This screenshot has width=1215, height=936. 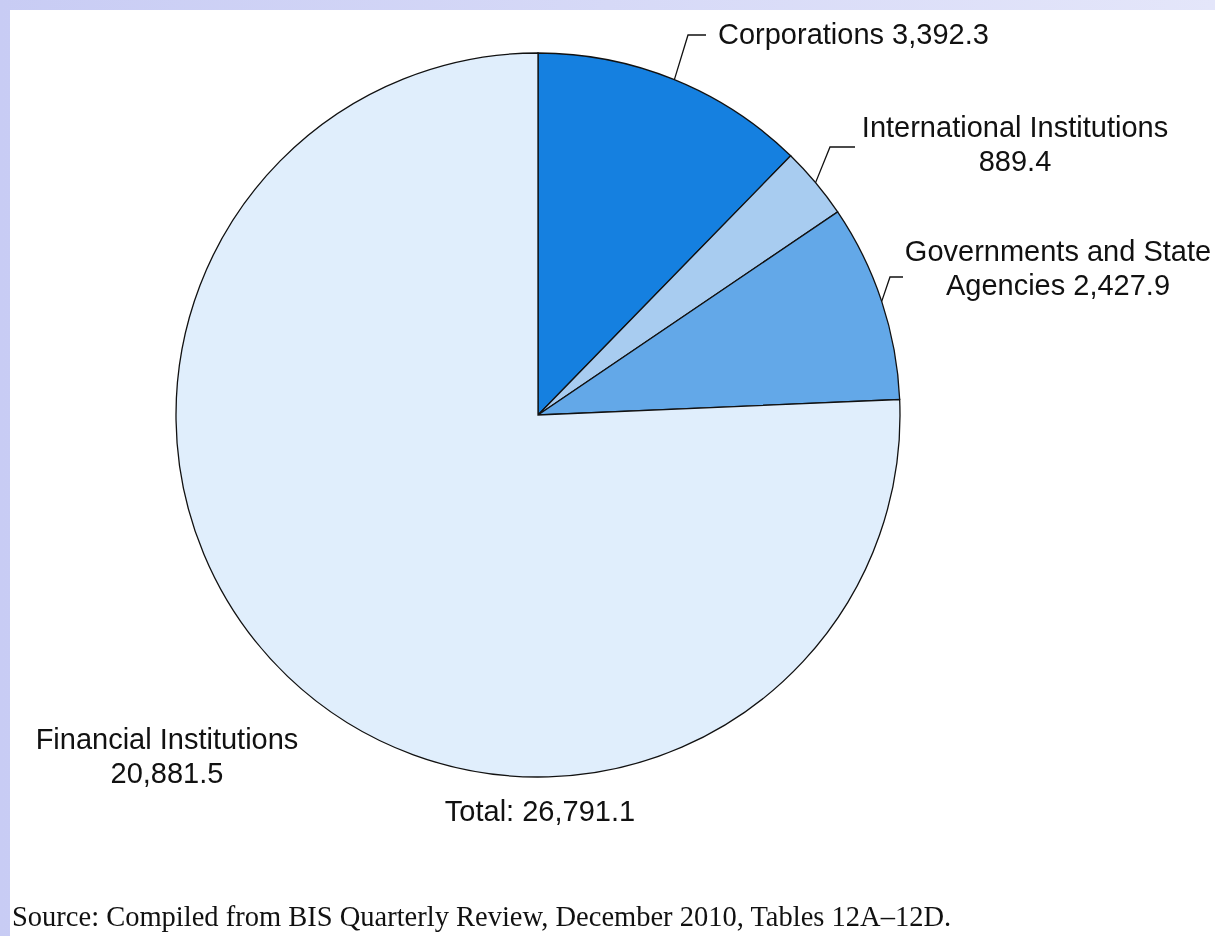 I want to click on data-label: 20,881.5, so click(x=167, y=773).